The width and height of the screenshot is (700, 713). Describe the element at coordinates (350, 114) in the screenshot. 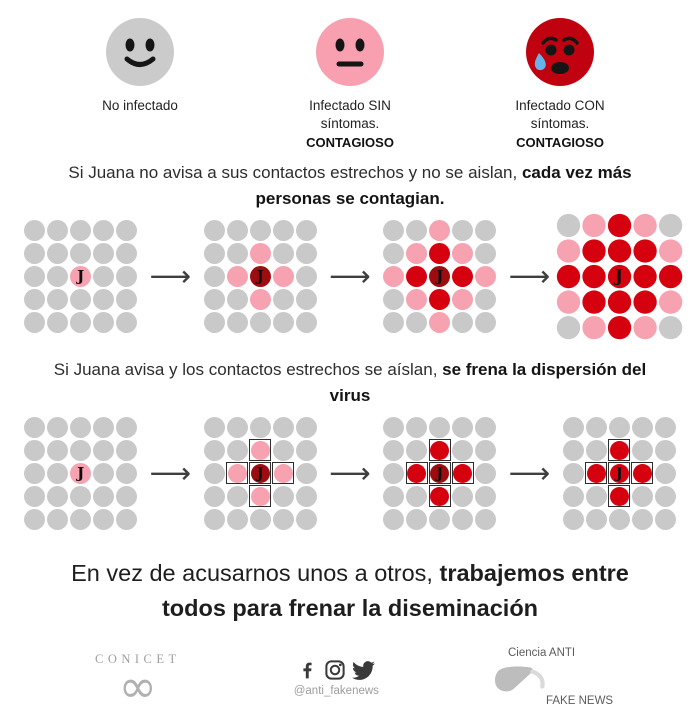

I see `legend-label: Infectado SIN síntomas.` at that location.